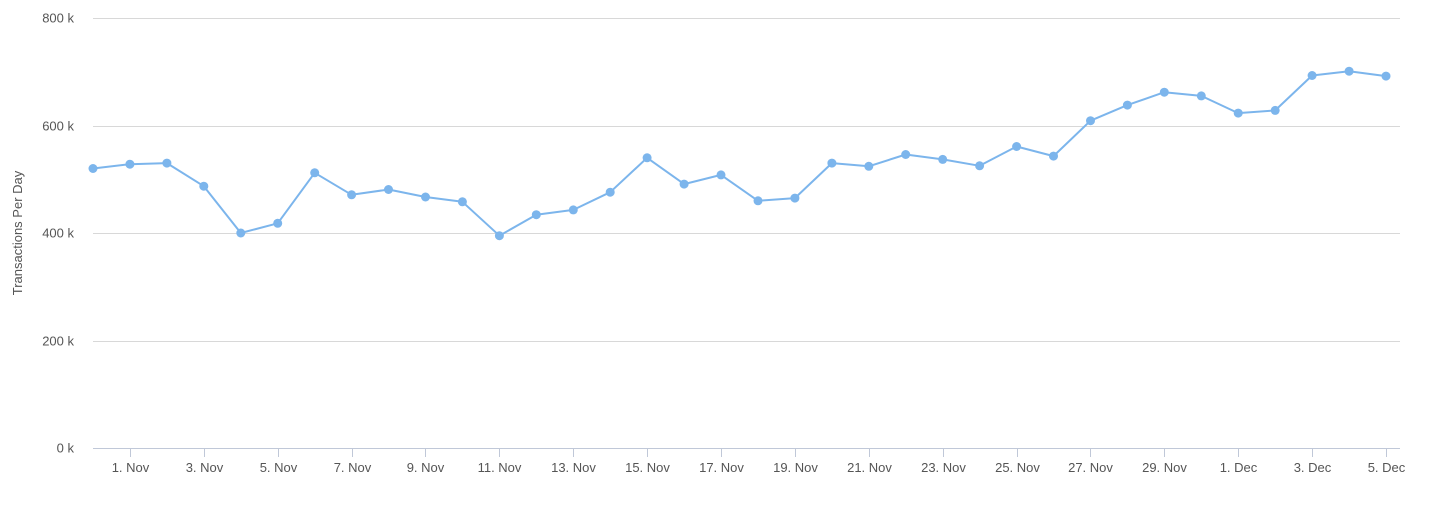 The height and width of the screenshot is (508, 1445). I want to click on y-tick-label: 600 k, so click(58, 126).